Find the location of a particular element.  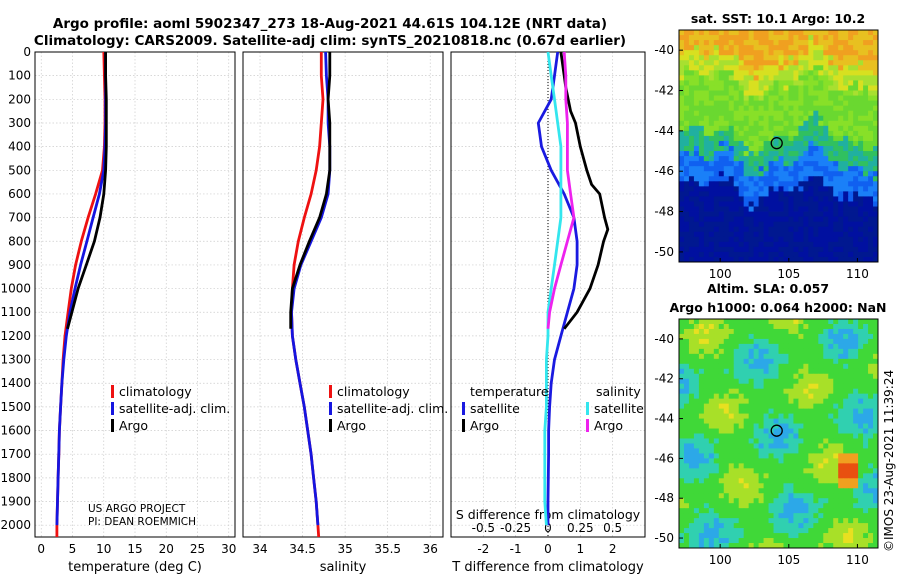

series-line-temperature-argo is located at coordinates (584, 190).